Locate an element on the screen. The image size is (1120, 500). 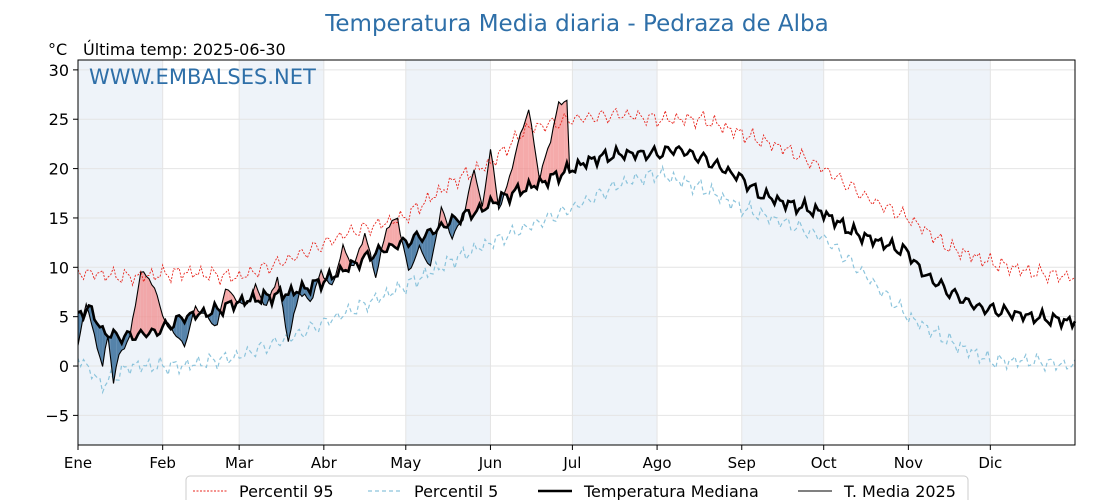
y-tick-label: 30 is located at coordinates (59, 70).